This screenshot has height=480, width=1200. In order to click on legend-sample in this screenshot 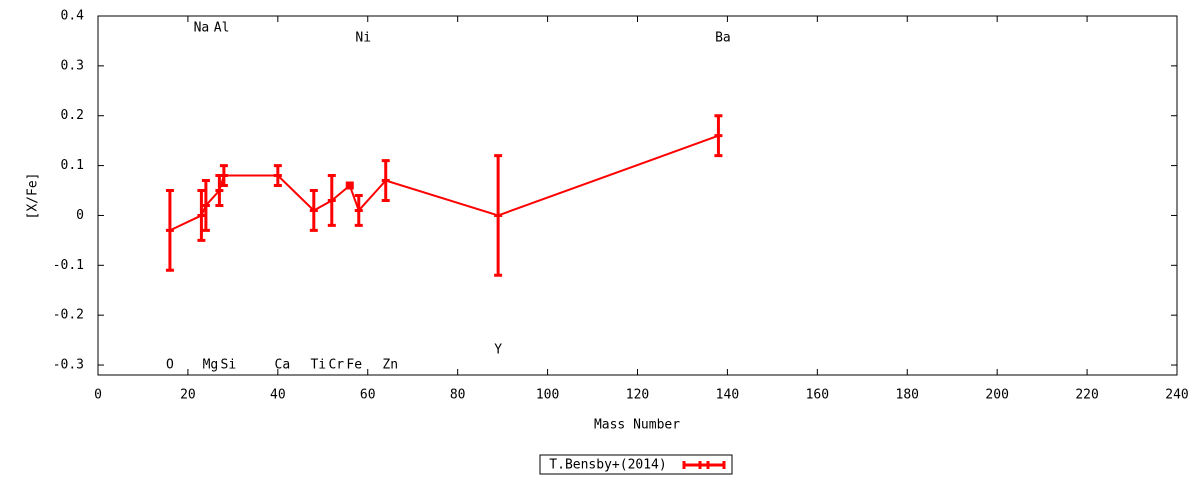, I will do `click(704, 465)`.